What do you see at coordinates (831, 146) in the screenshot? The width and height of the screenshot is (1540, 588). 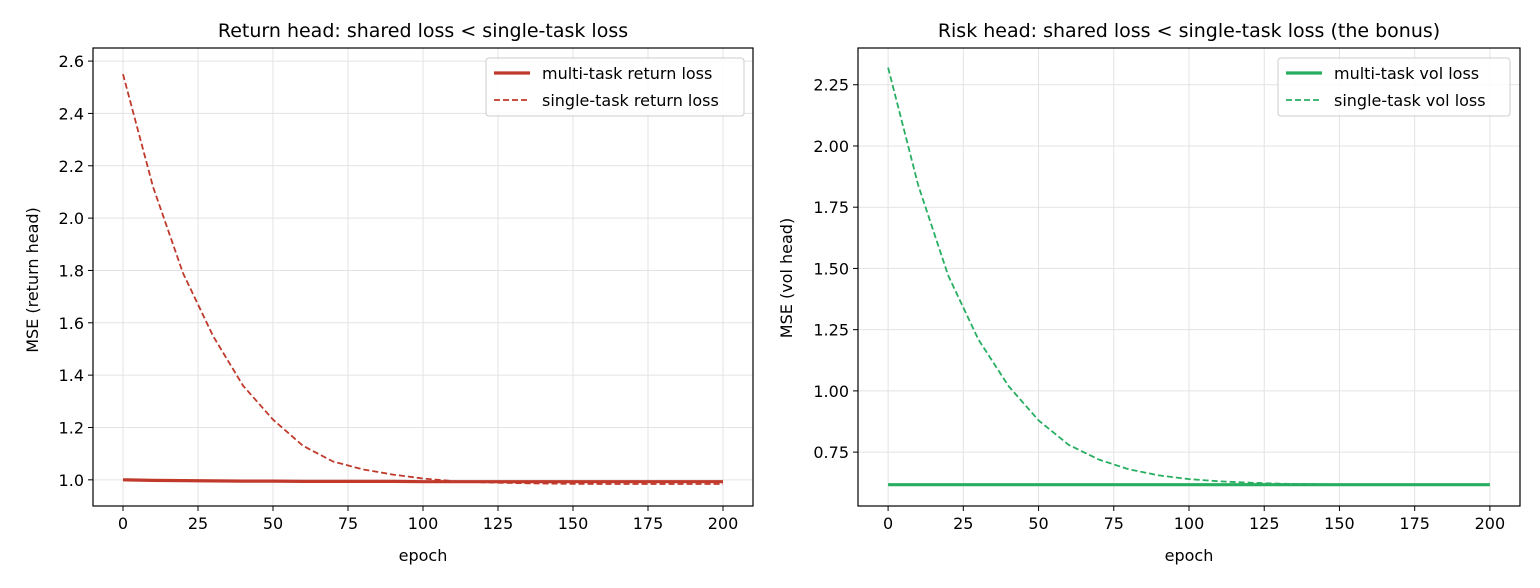 I see `y-tick-label: 2.00` at bounding box center [831, 146].